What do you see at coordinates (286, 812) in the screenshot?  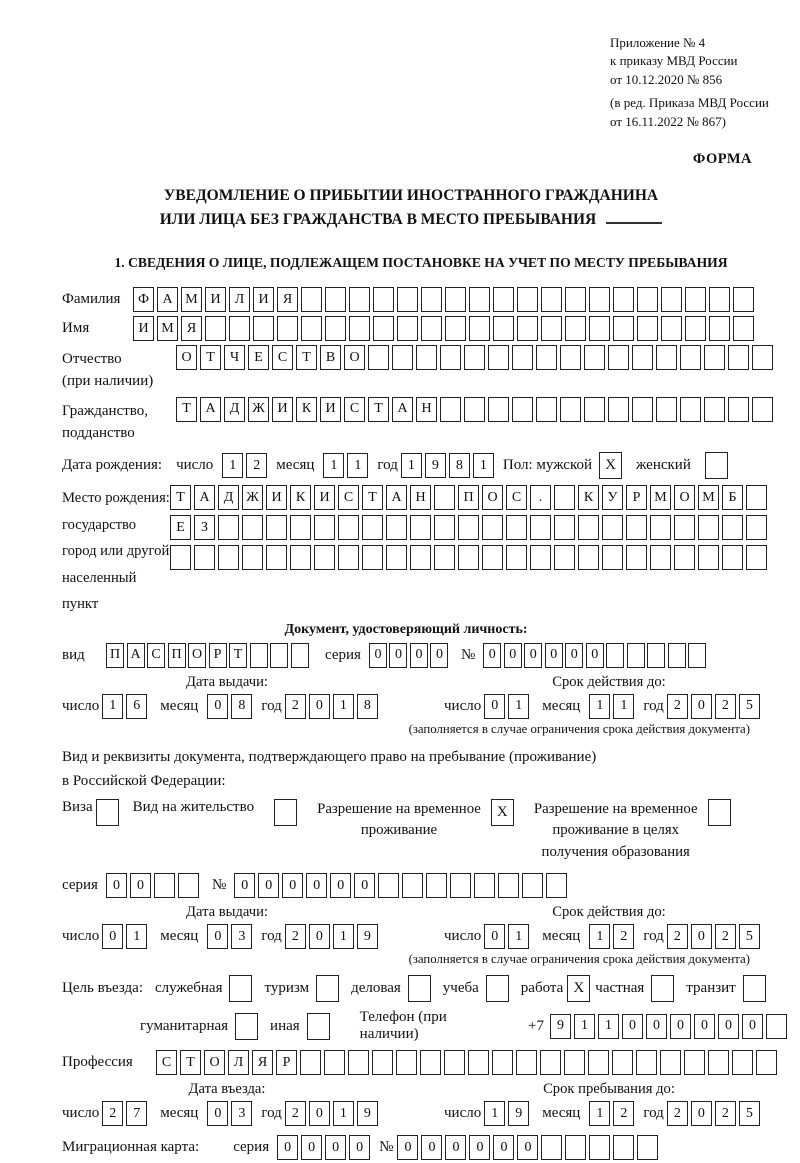 I see `residence-permit-checkbox` at bounding box center [286, 812].